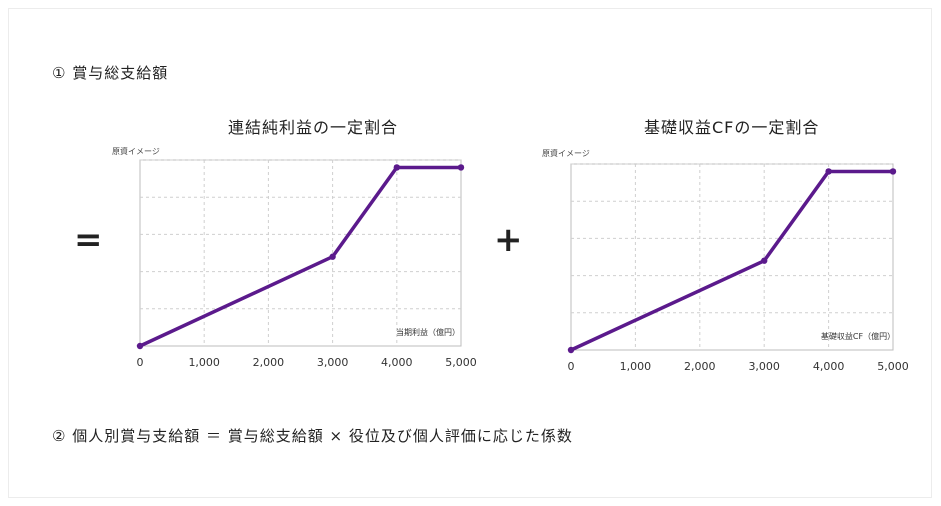 This screenshot has height=506, width=941. Describe the element at coordinates (566, 153) in the screenshot. I see `chart2-y-axis-title: 原資イメージ` at that location.